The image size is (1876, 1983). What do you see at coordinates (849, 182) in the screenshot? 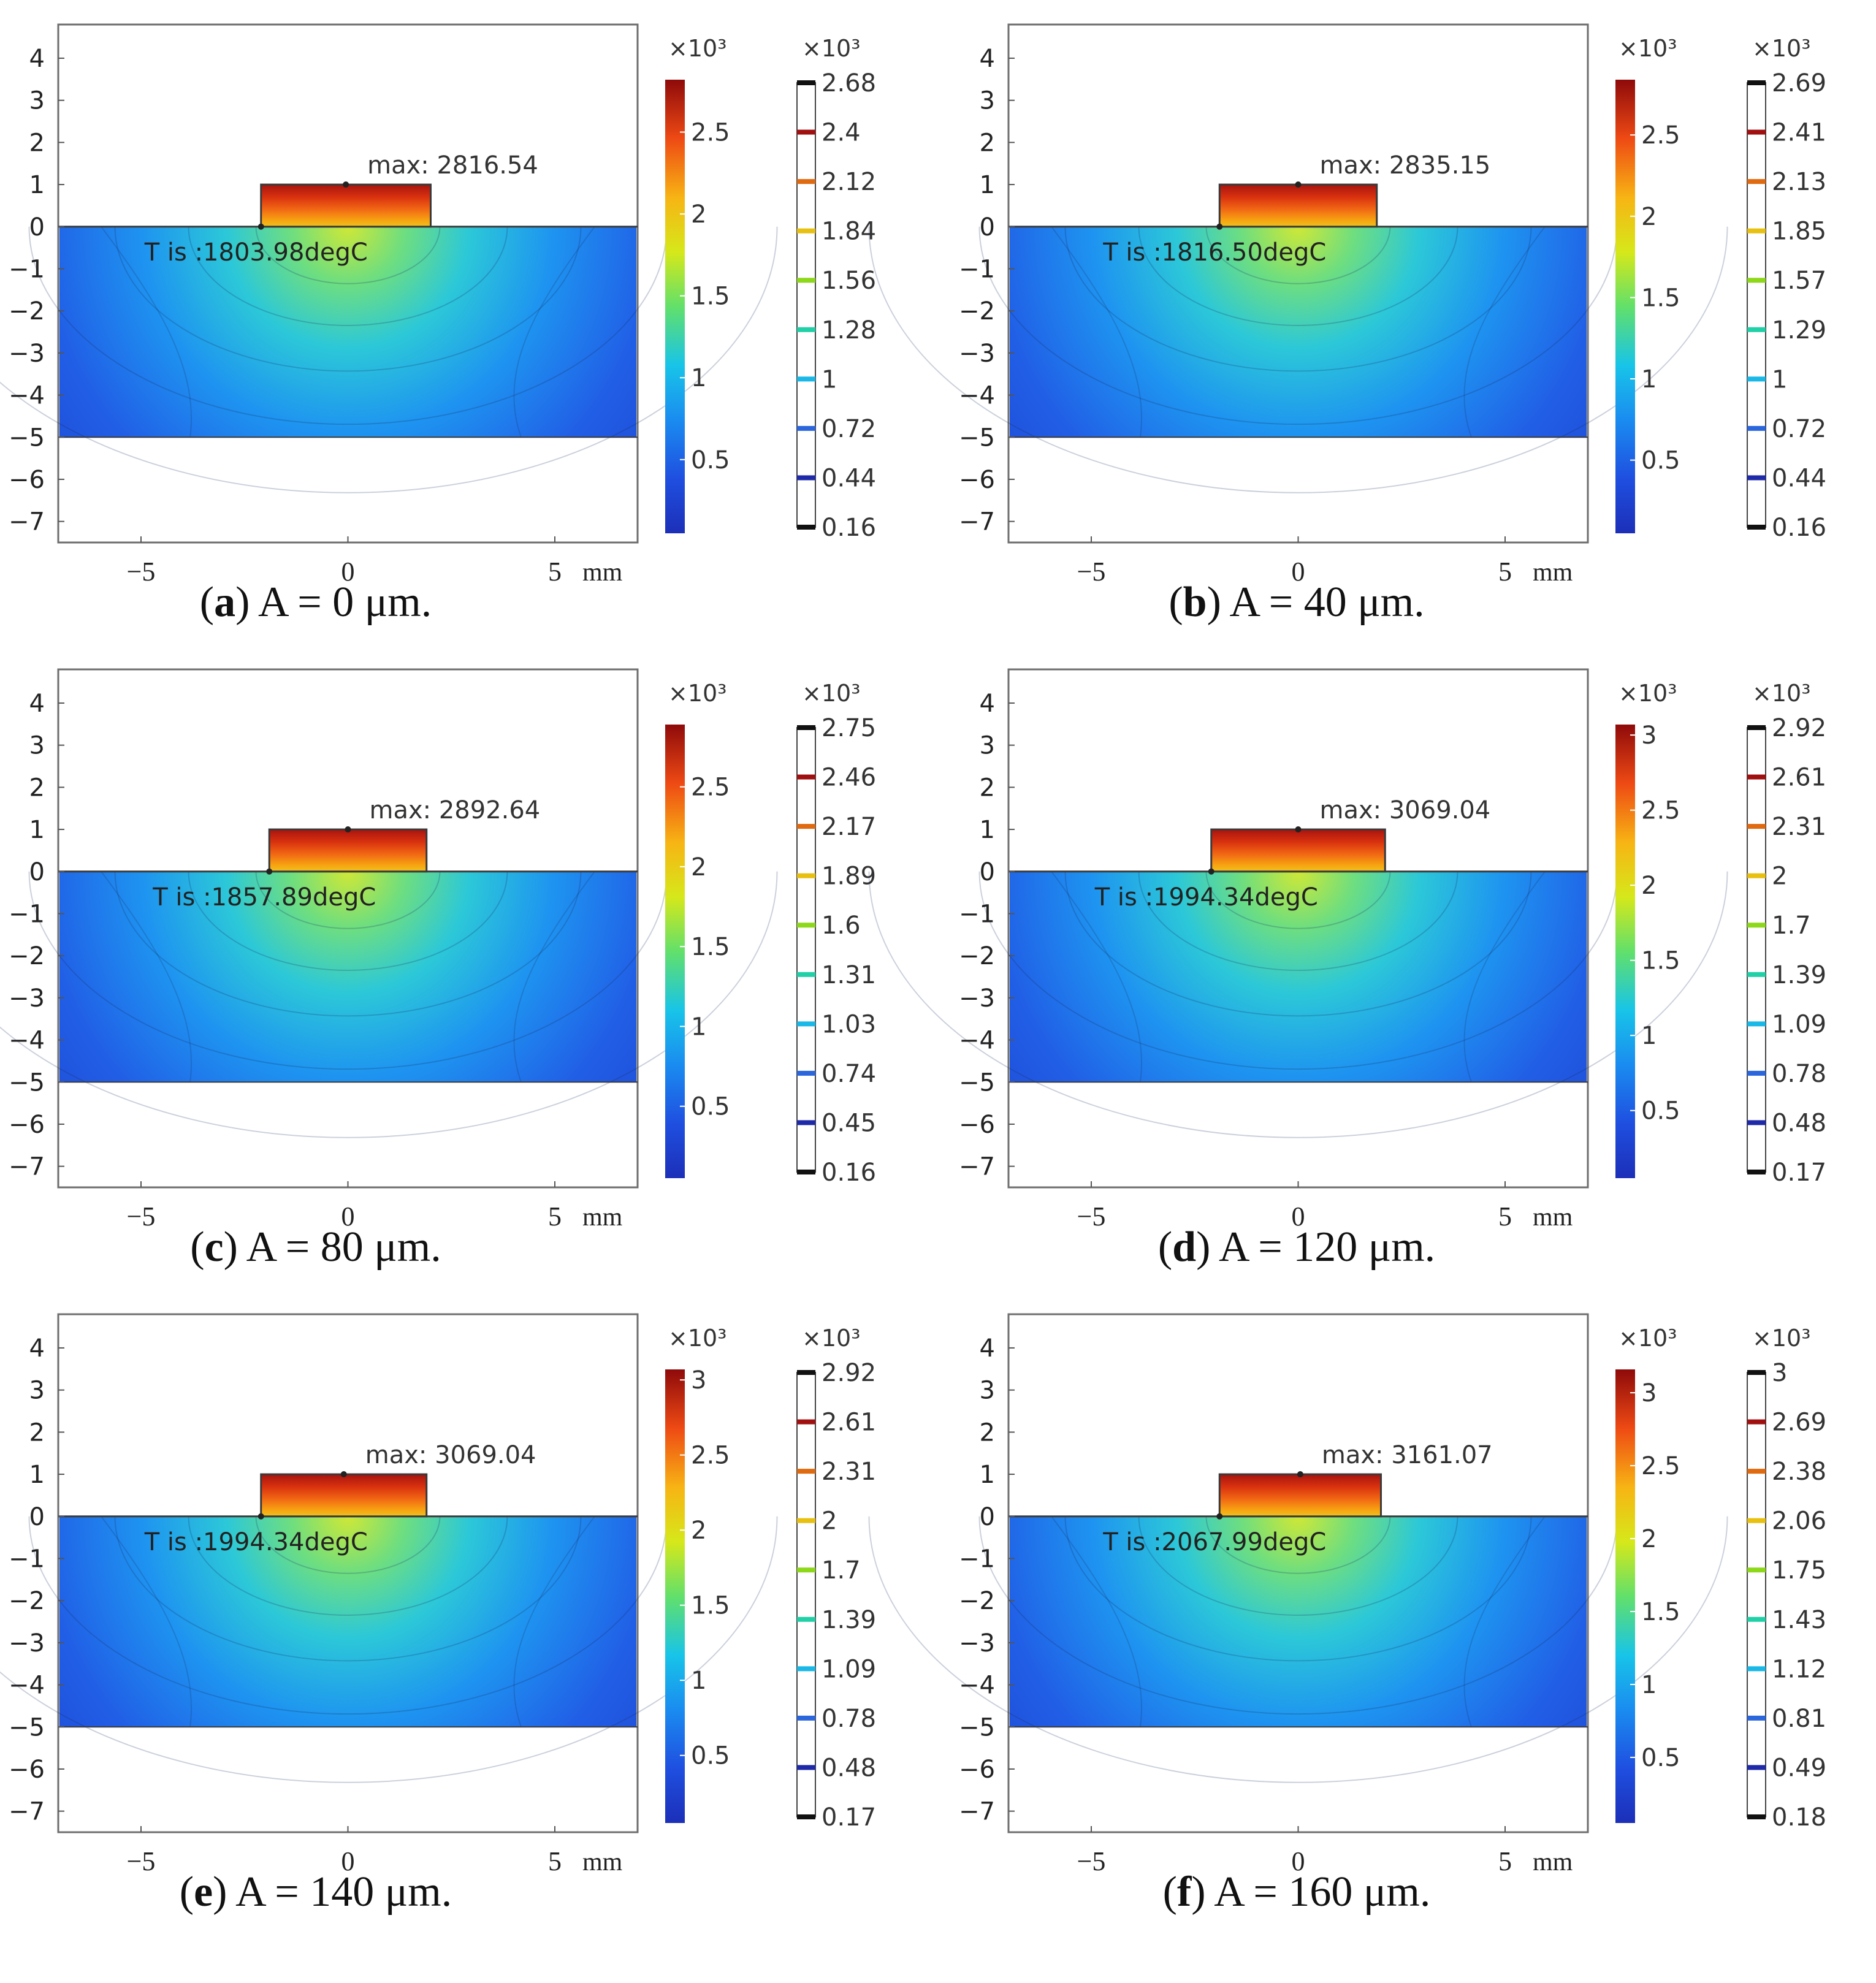
I see `contour-level-label: 2.12` at bounding box center [849, 182].